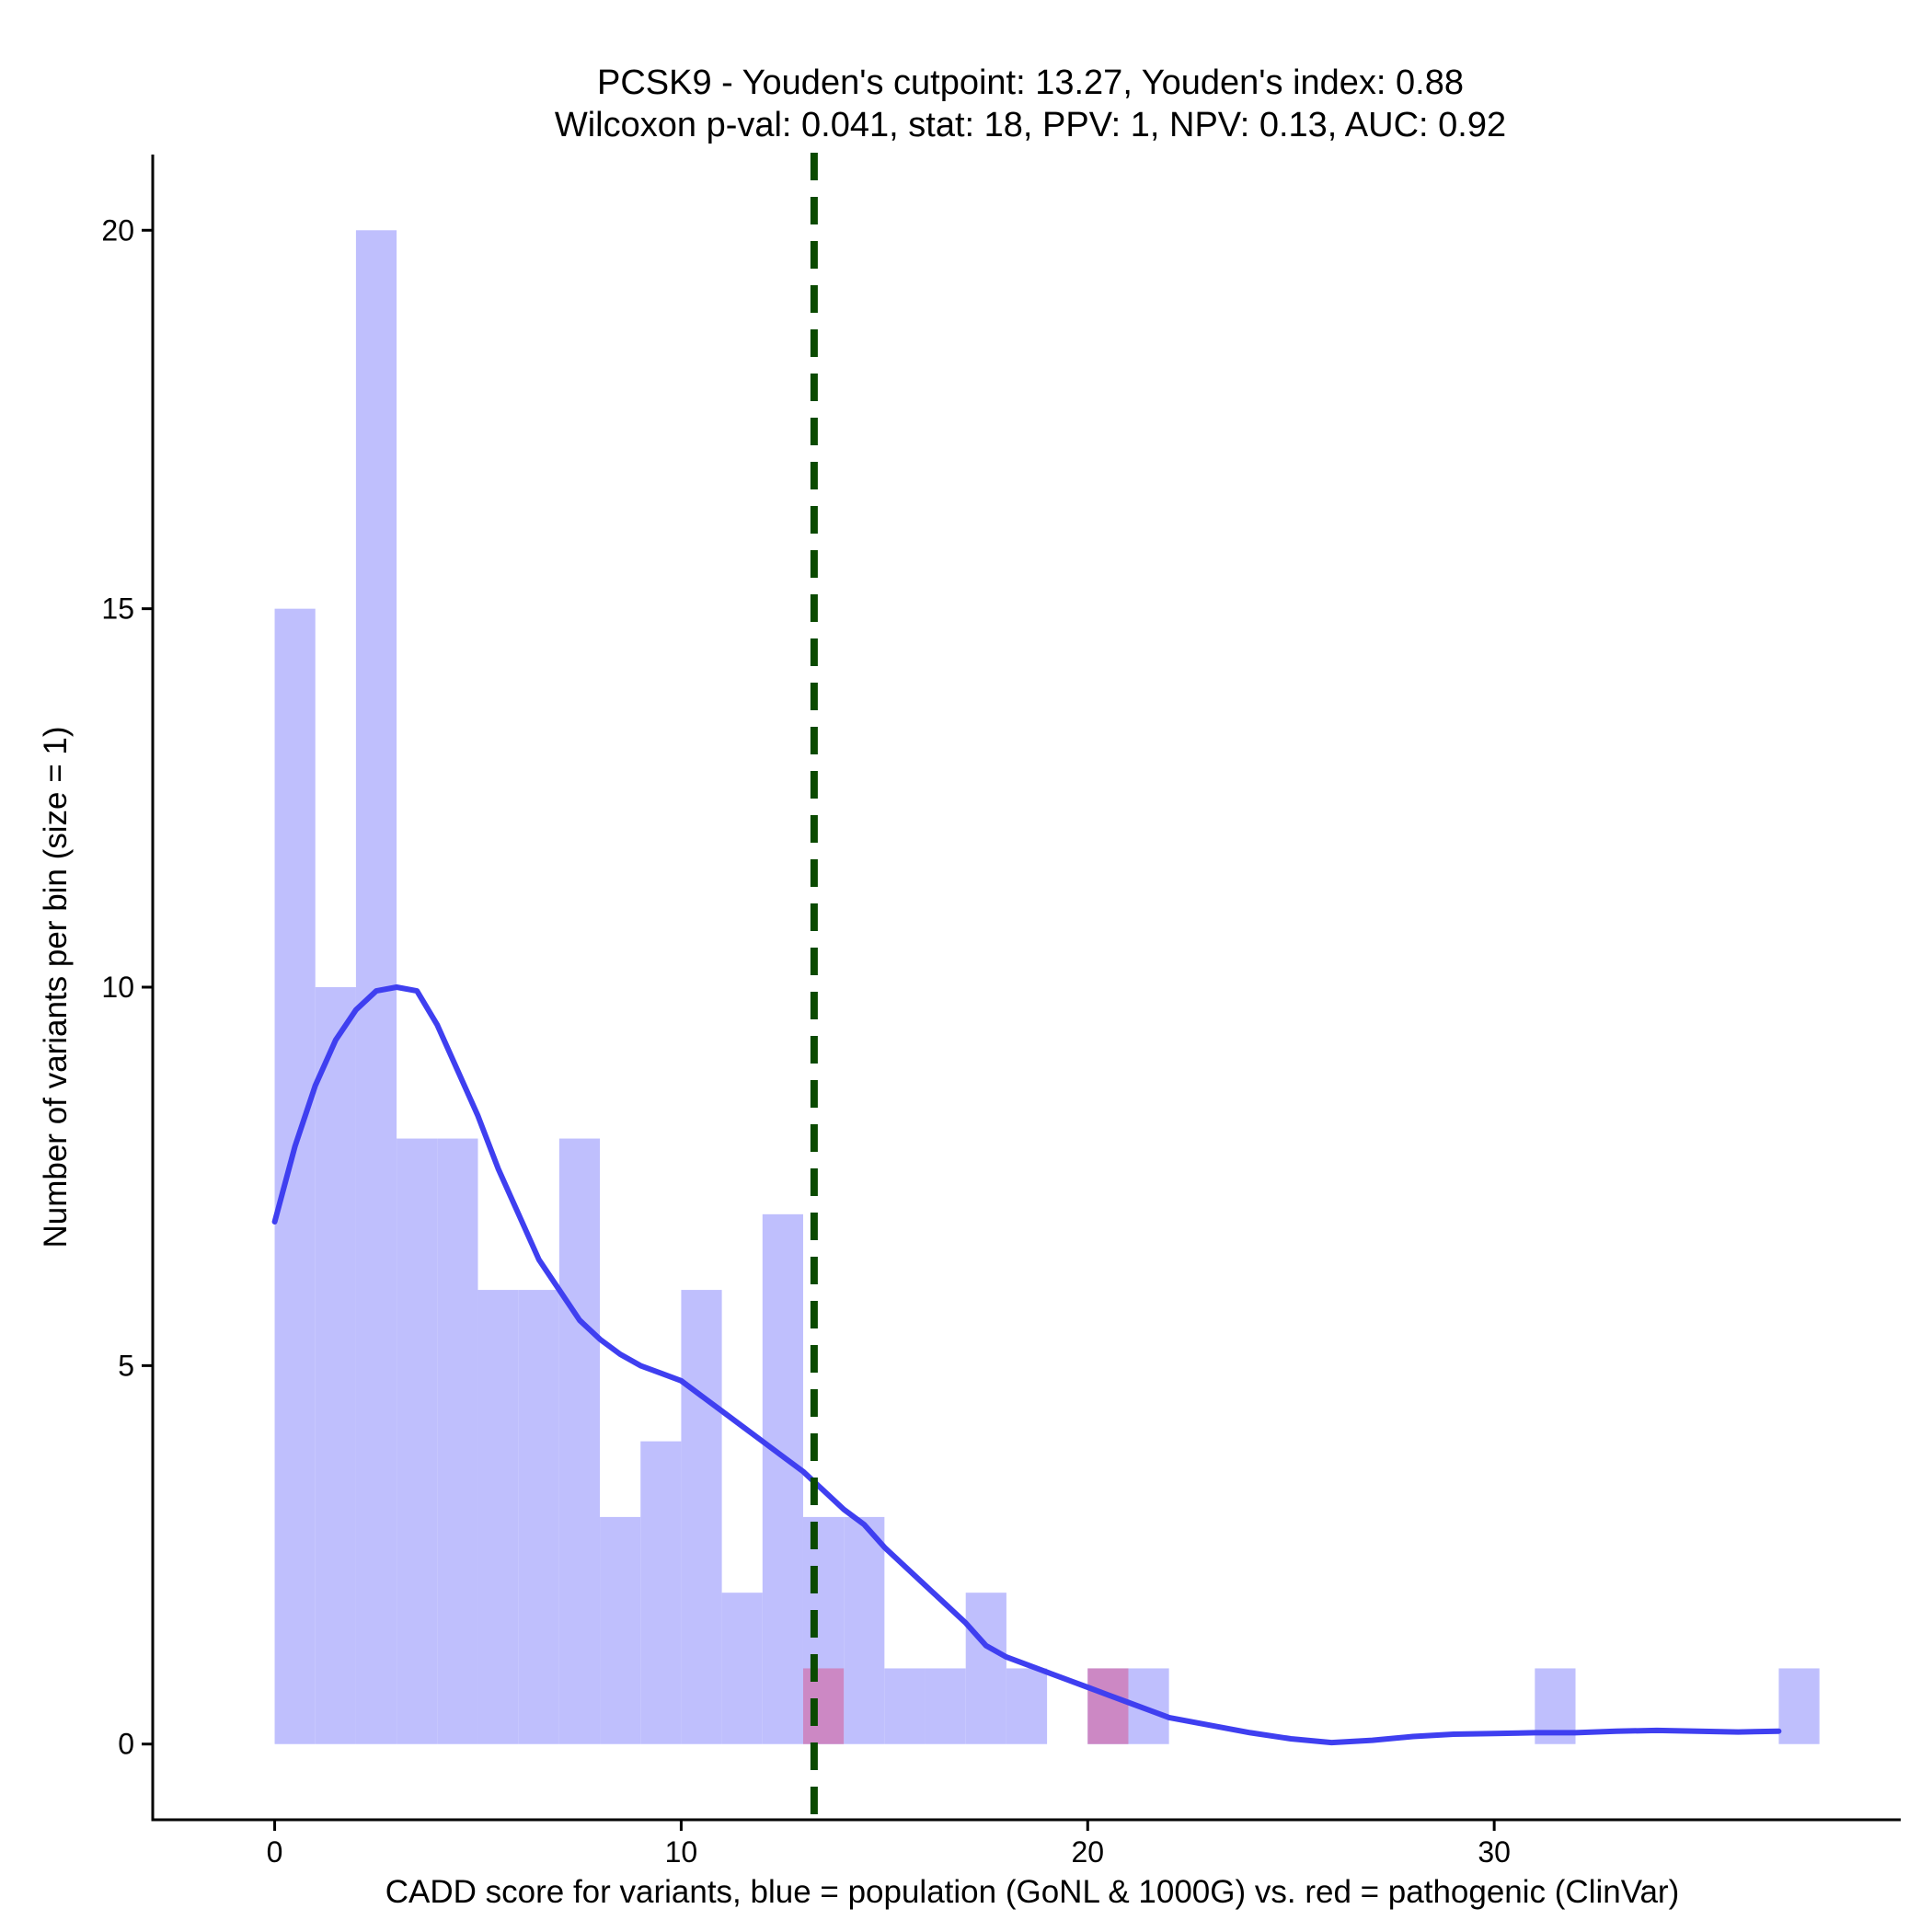  I want to click on y-tick-label-20: 20, so click(117, 230).